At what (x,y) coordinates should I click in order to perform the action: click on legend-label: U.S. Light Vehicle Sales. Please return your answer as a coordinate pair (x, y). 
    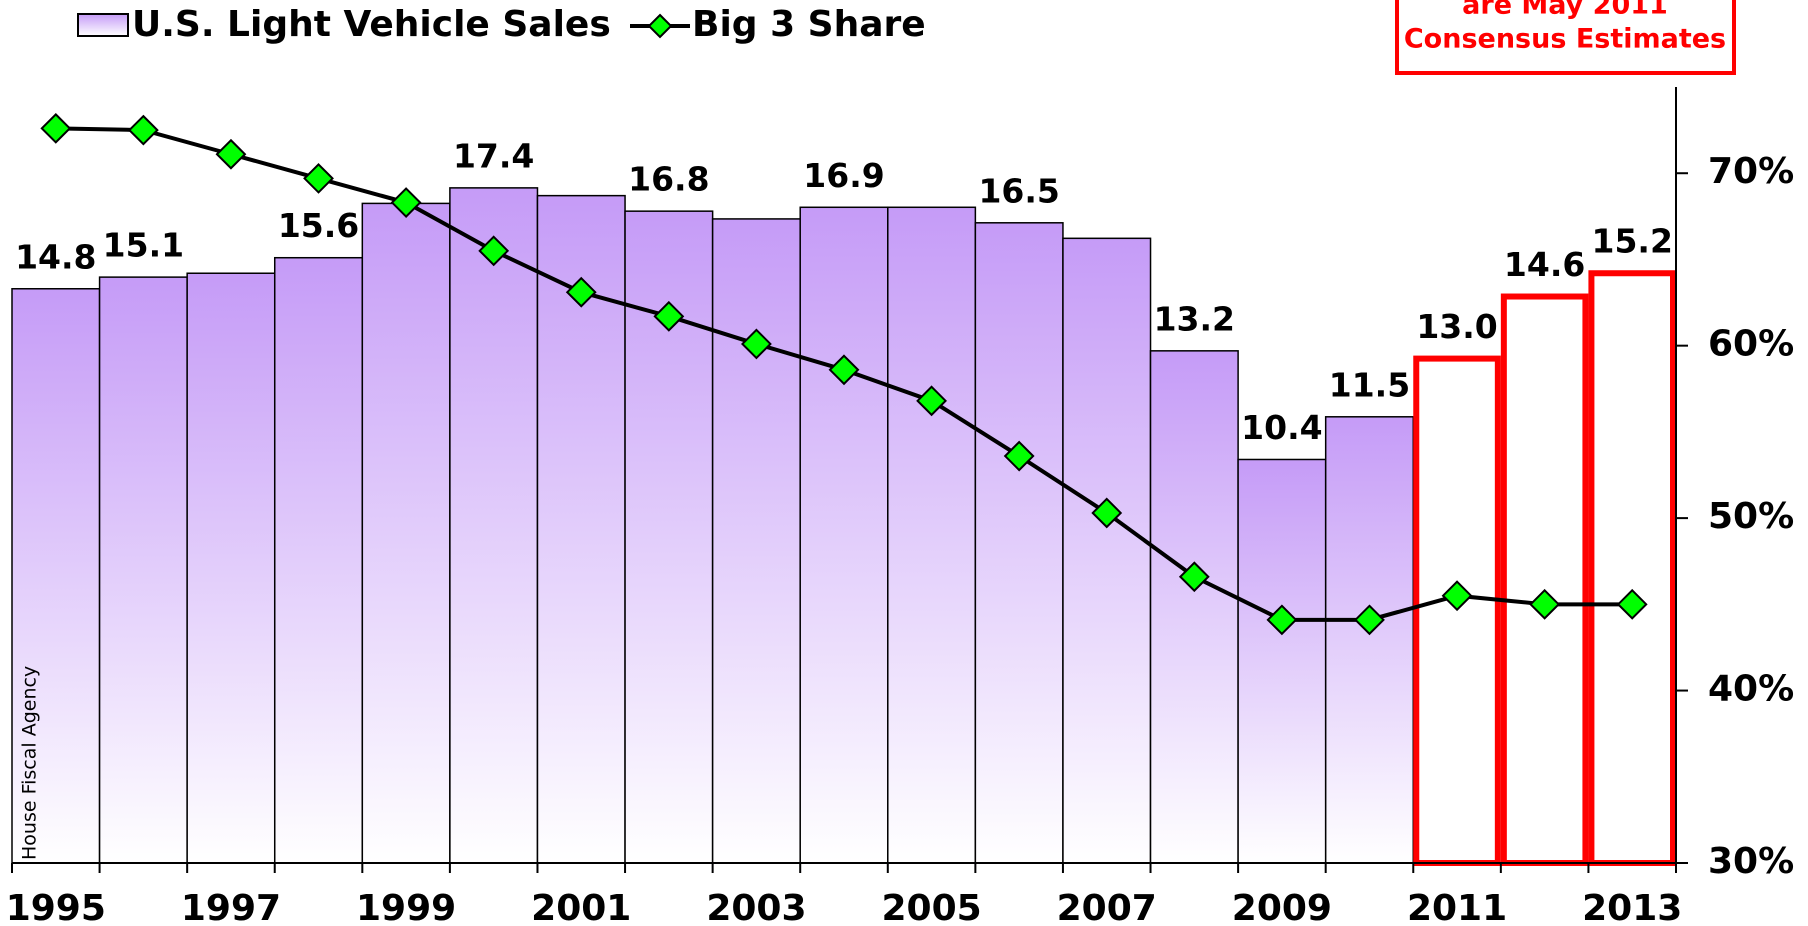
    Looking at the image, I should click on (371, 24).